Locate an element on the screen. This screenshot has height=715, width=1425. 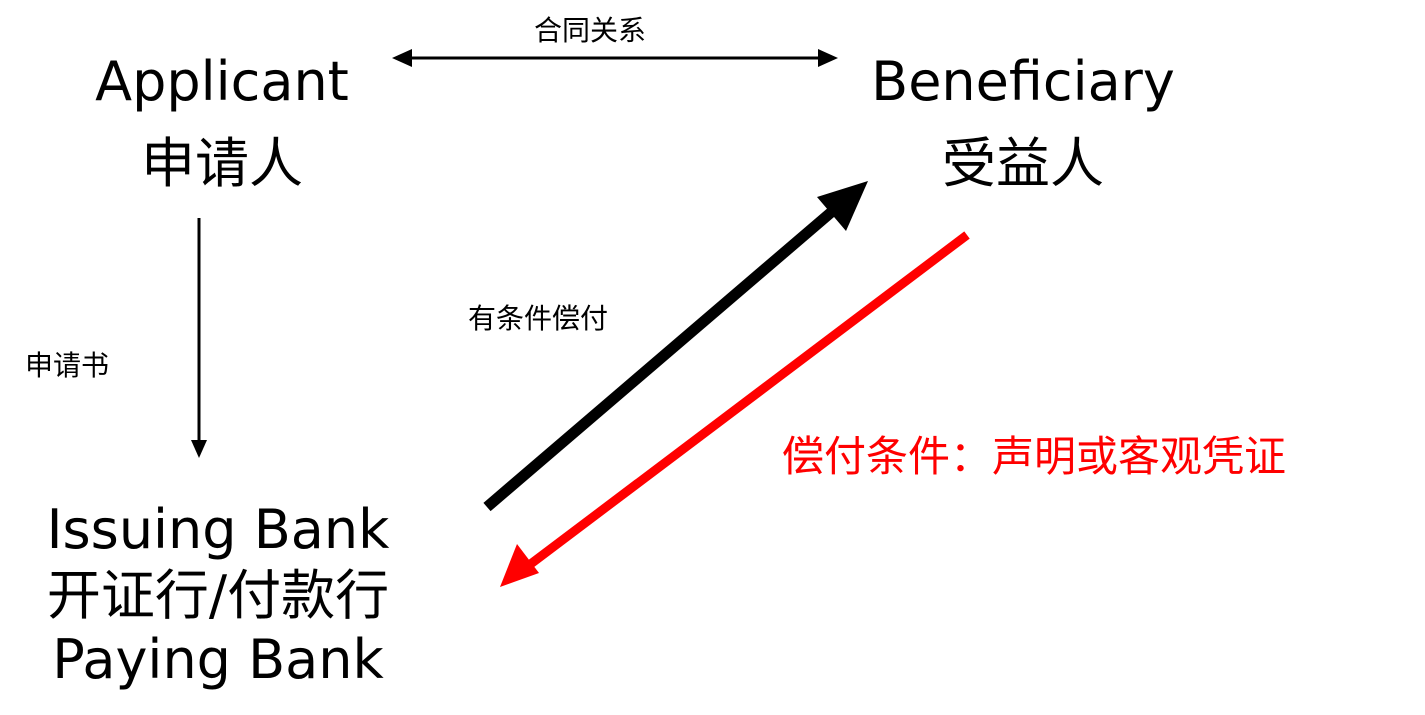
beneficiary-zh: 受益人 is located at coordinates (1023, 163).